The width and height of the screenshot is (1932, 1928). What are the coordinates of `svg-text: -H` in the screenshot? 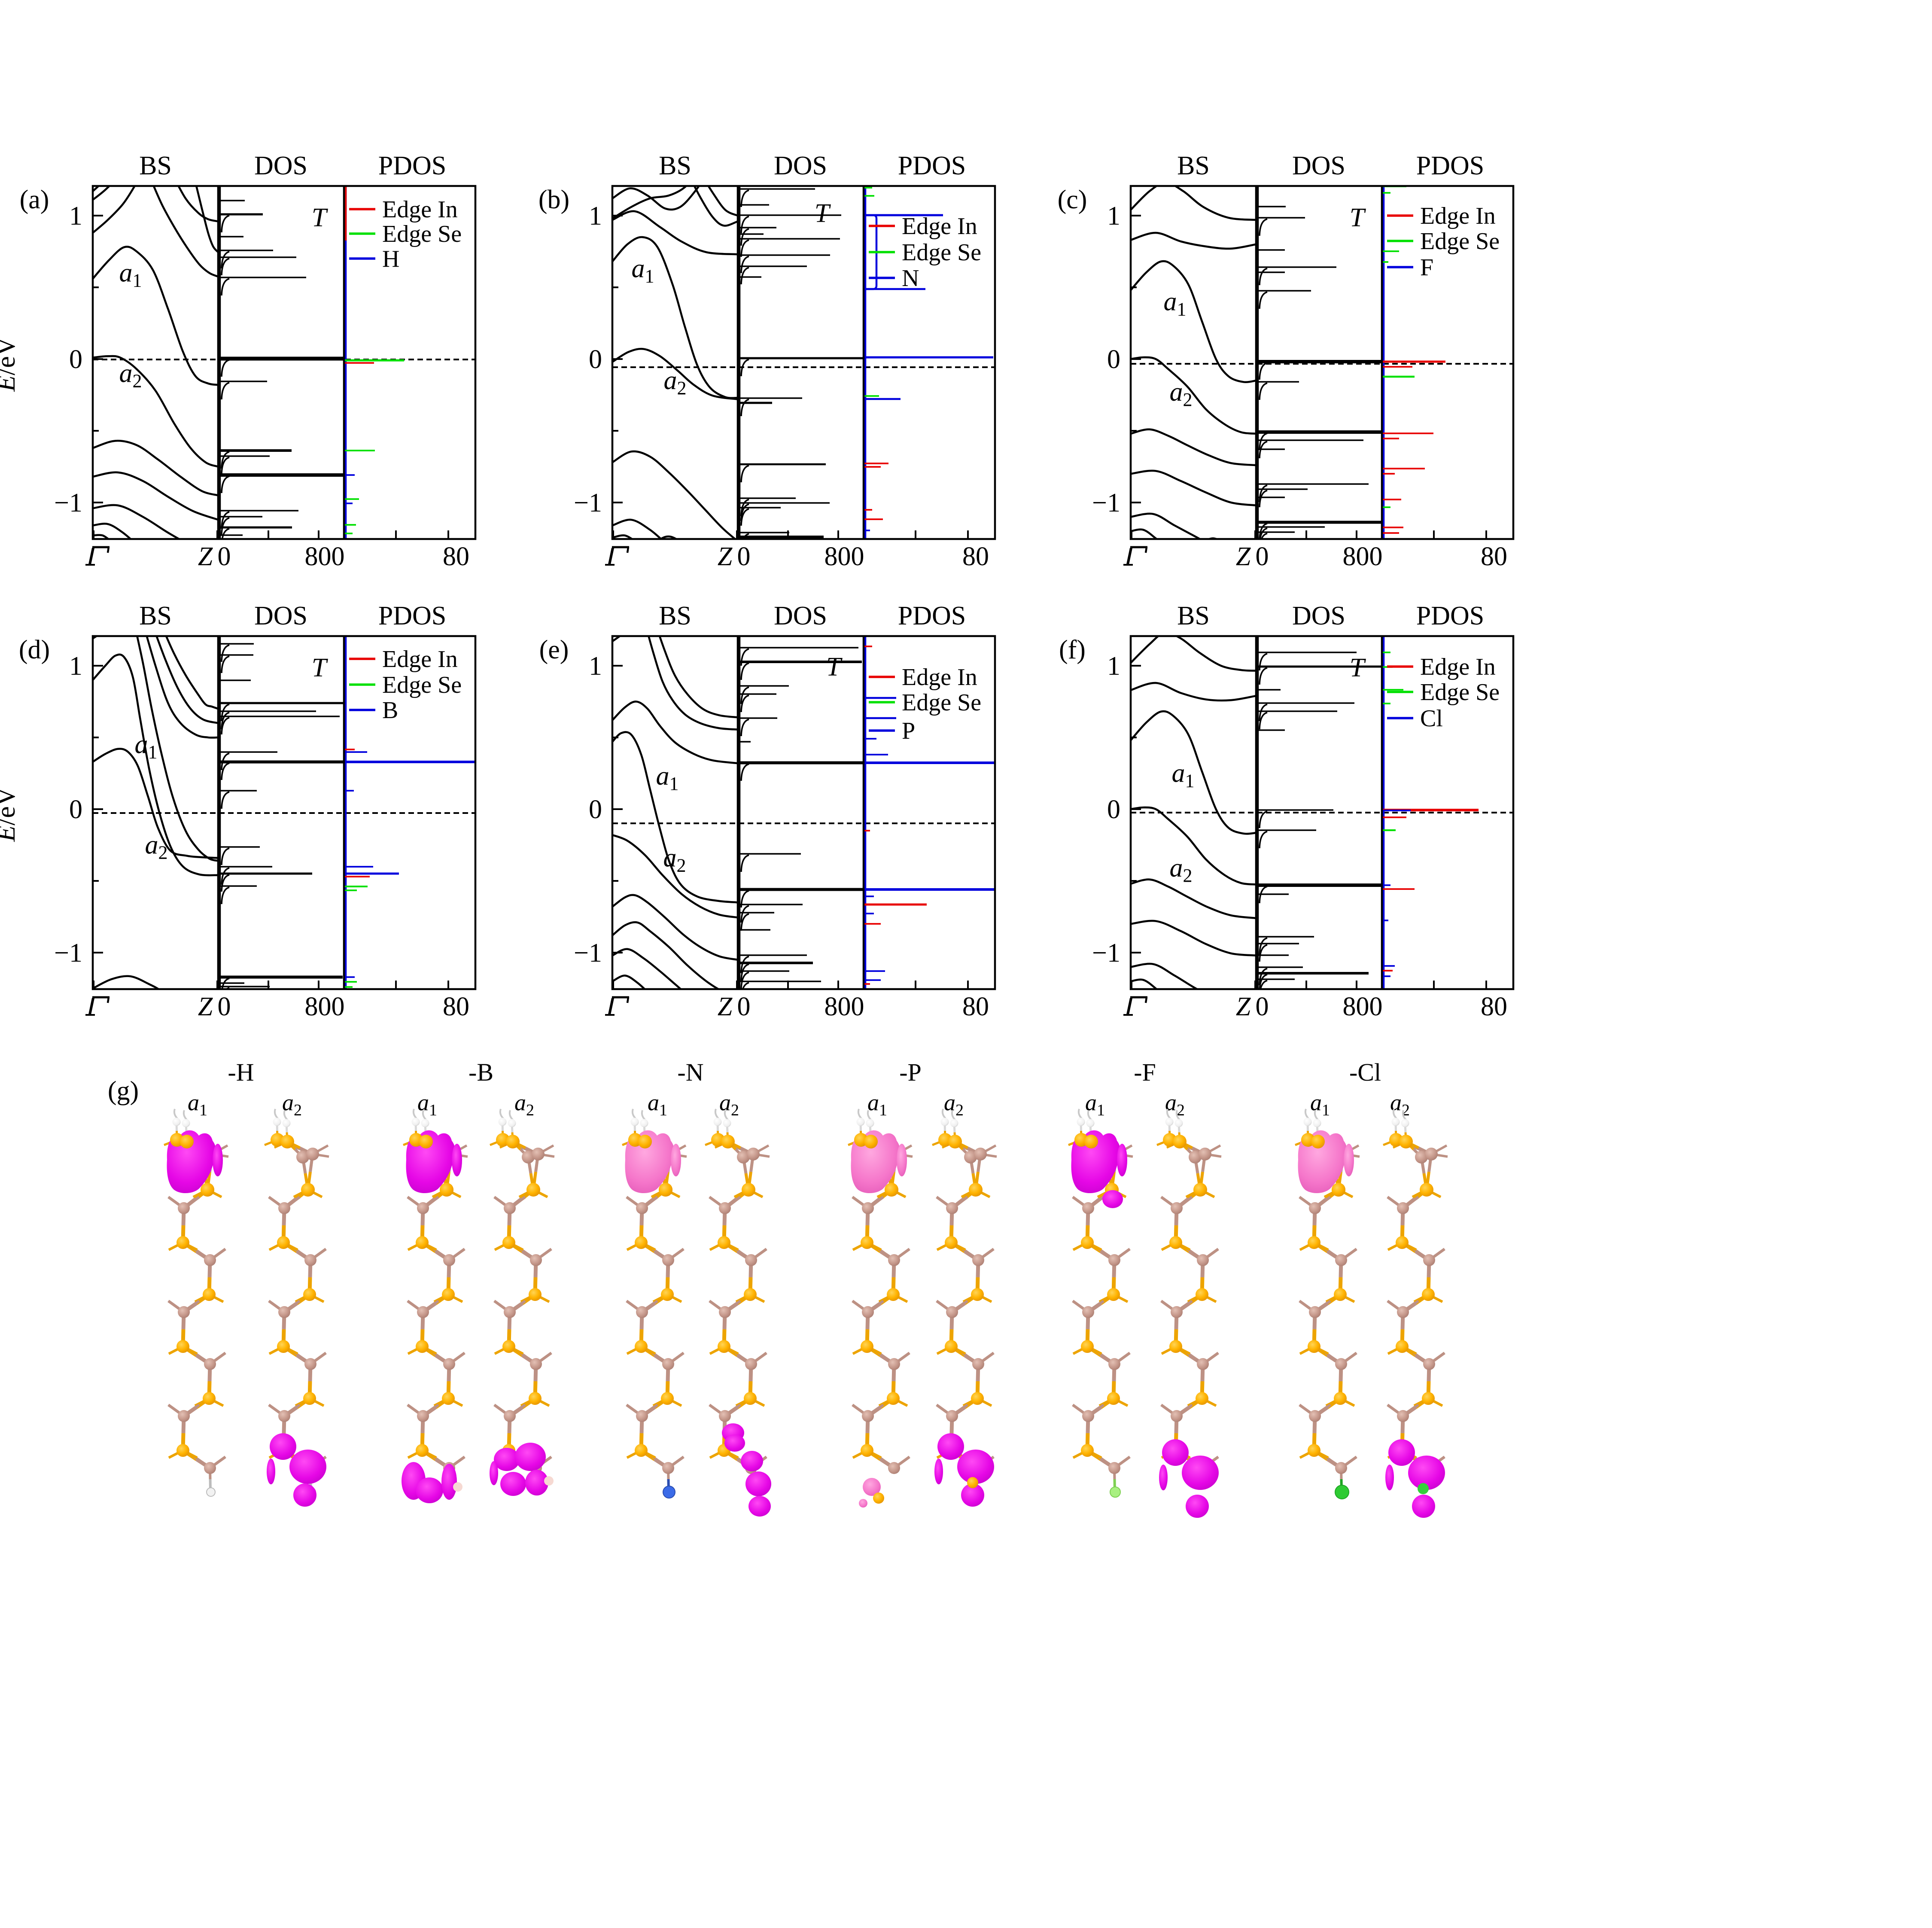 It's located at (241, 1072).